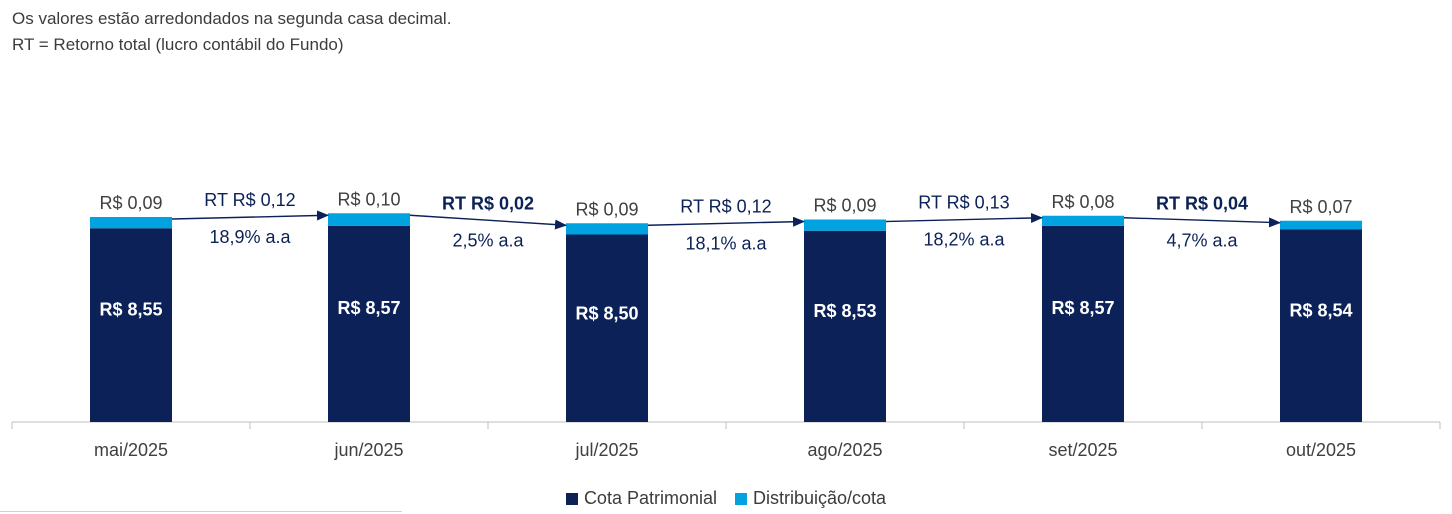 This screenshot has width=1452, height=514. Describe the element at coordinates (741, 498) in the screenshot. I see `legend-swatch-distribuicao-cota` at that location.